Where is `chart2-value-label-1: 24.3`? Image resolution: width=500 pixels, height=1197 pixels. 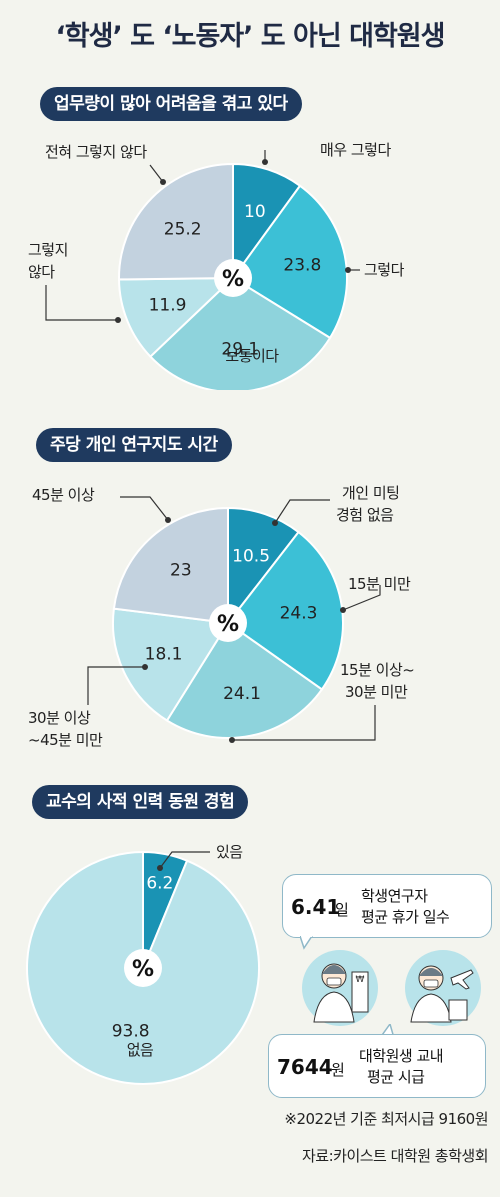
chart2-value-label-1: 24.3 is located at coordinates (299, 614).